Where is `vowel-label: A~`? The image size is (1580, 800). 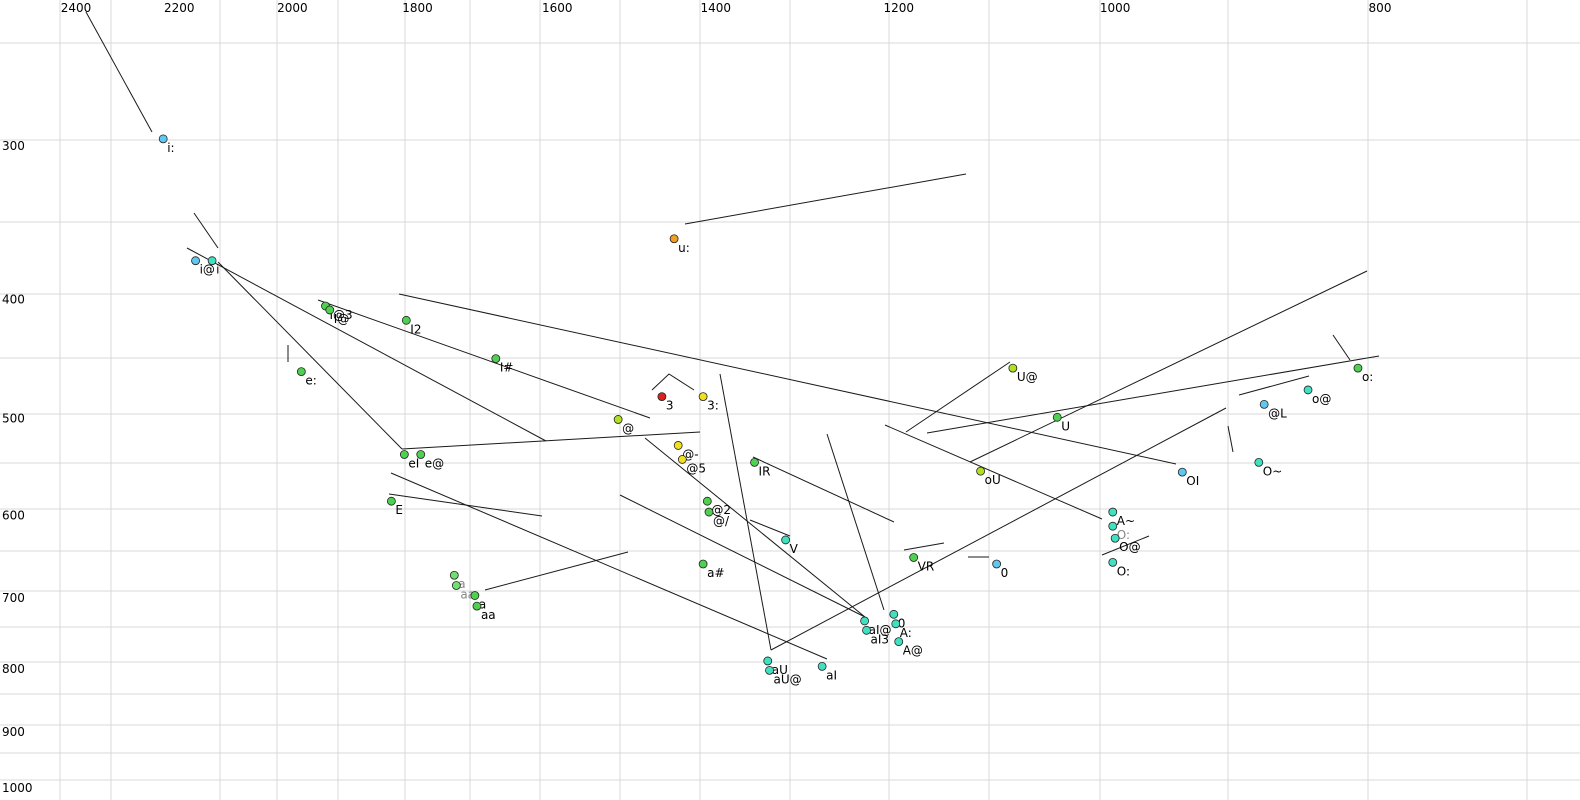 vowel-label: A~ is located at coordinates (1126, 521).